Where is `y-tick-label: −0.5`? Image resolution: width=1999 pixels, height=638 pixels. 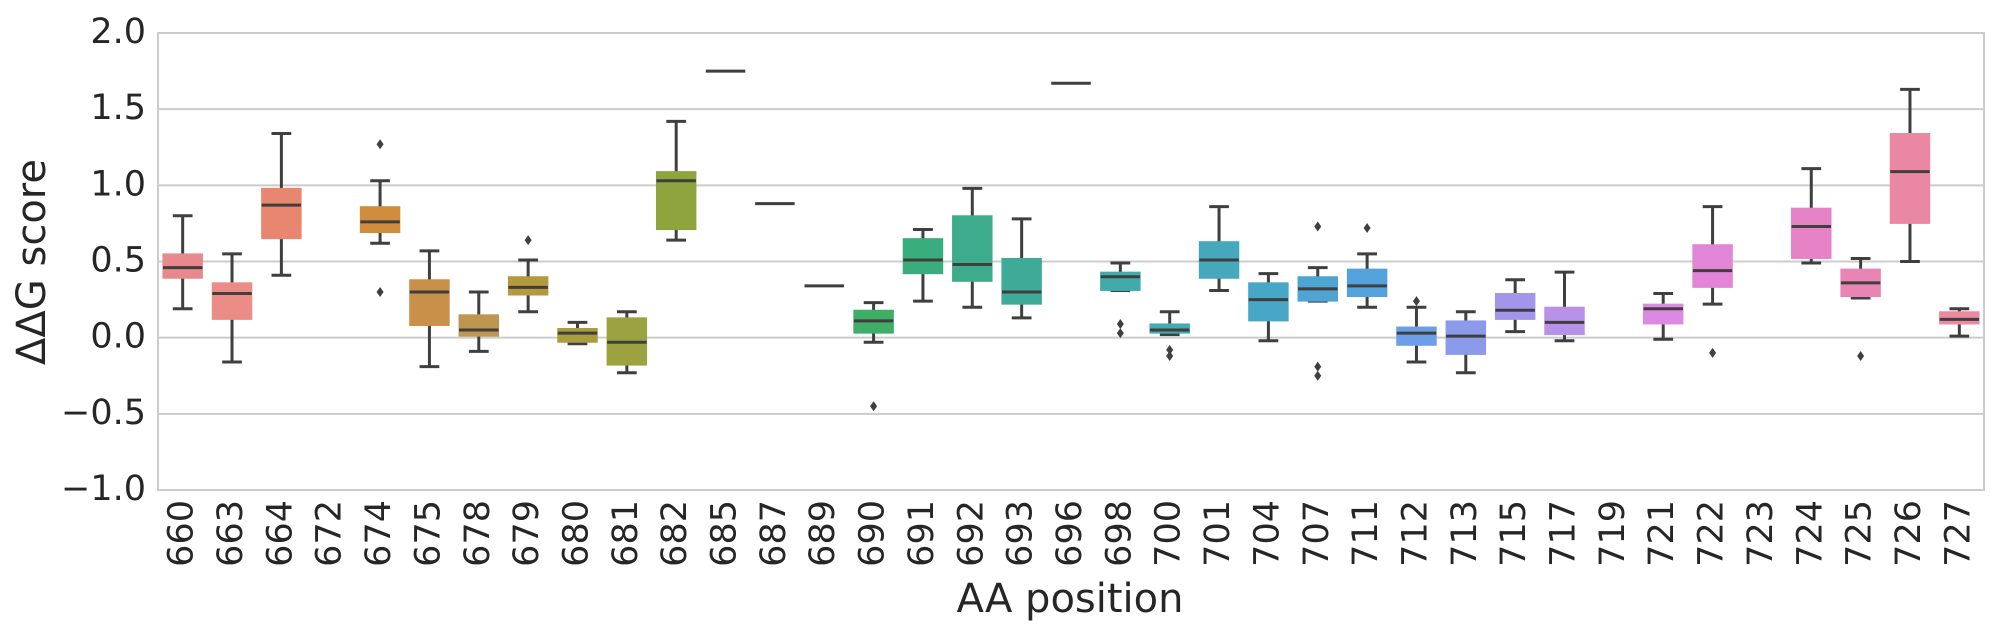
y-tick-label: −0.5 is located at coordinates (103, 413).